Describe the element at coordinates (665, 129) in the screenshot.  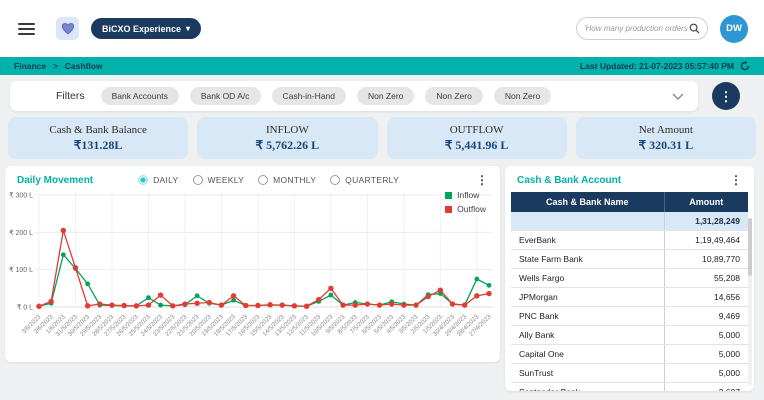
I see `kpi-label: Net Amount` at that location.